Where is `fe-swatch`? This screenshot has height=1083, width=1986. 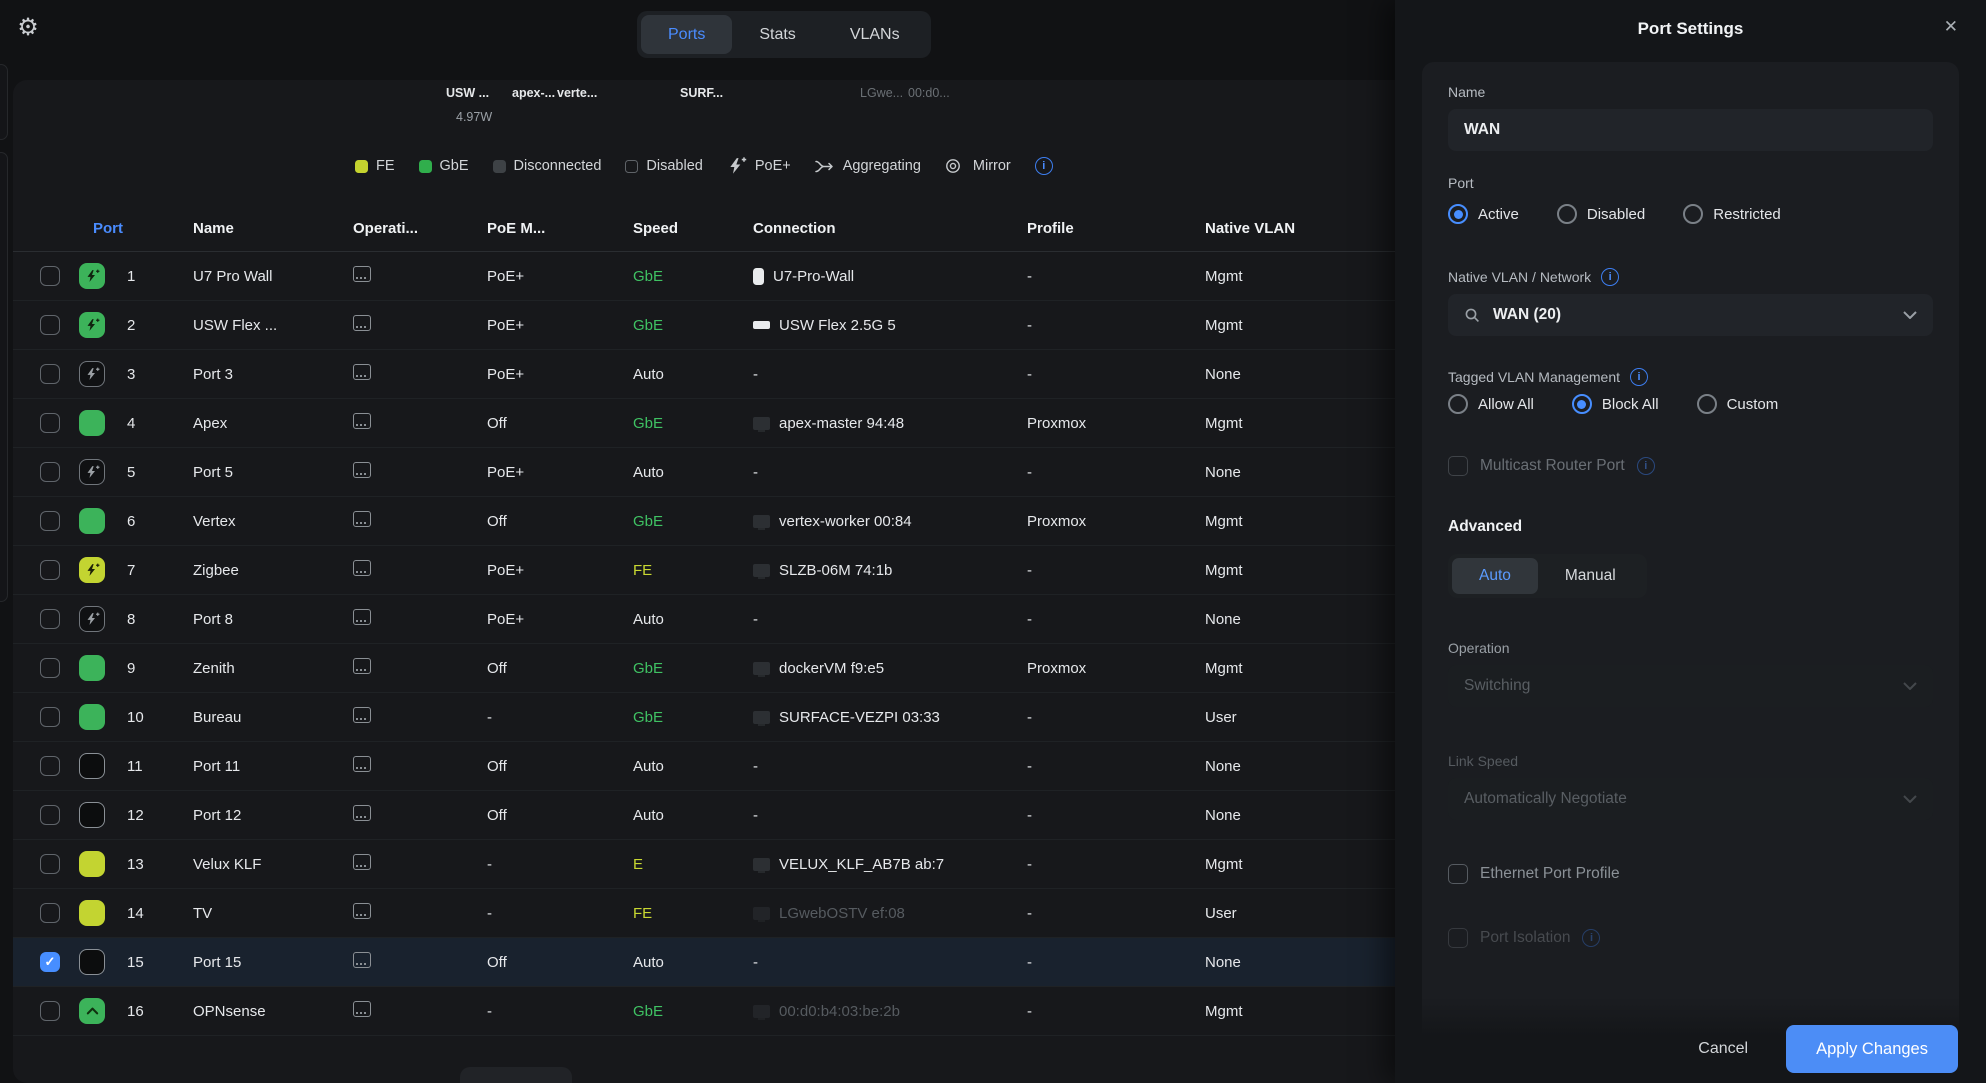
fe-swatch is located at coordinates (361, 166).